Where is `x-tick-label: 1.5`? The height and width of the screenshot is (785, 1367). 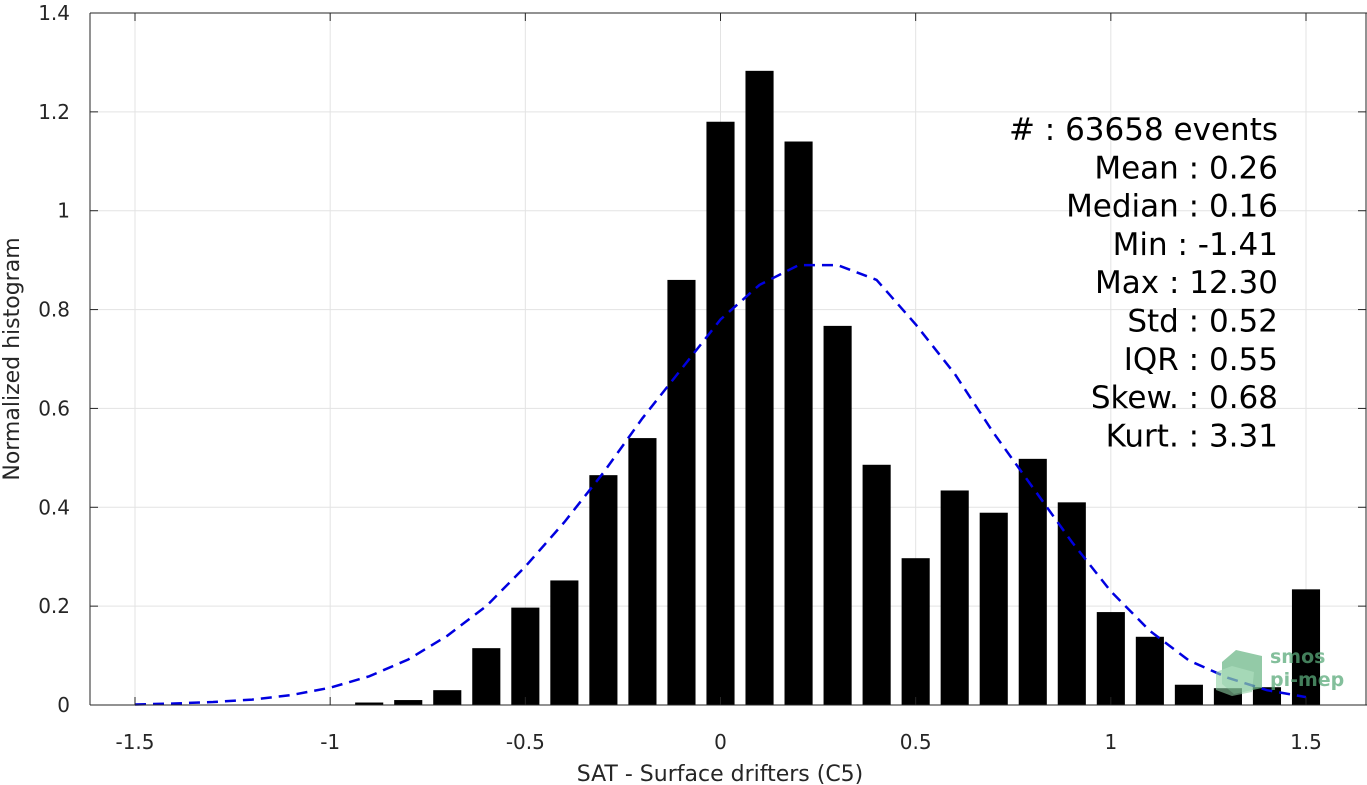 x-tick-label: 1.5 is located at coordinates (1306, 742).